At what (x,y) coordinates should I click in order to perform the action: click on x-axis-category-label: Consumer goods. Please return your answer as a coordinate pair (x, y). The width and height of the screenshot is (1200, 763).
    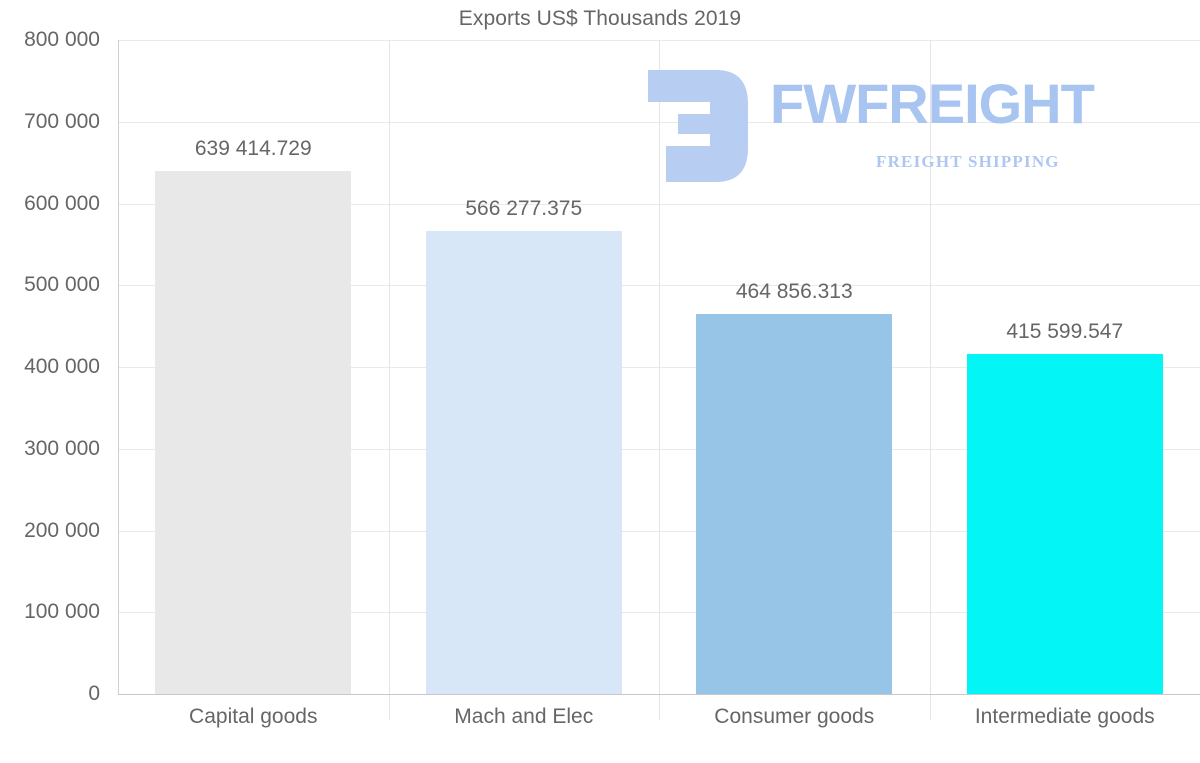
    Looking at the image, I should click on (794, 716).